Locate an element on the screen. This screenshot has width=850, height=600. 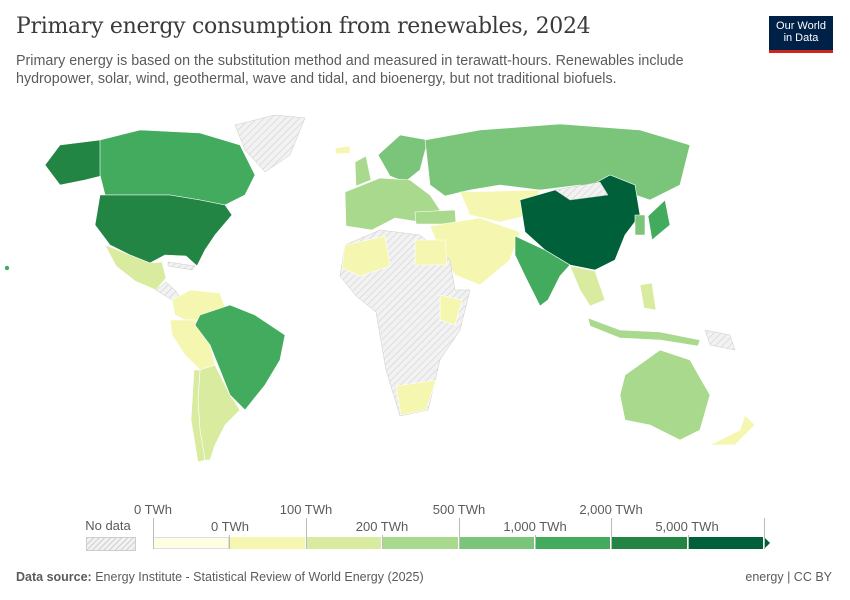
central-america is located at coordinates (169, 291).